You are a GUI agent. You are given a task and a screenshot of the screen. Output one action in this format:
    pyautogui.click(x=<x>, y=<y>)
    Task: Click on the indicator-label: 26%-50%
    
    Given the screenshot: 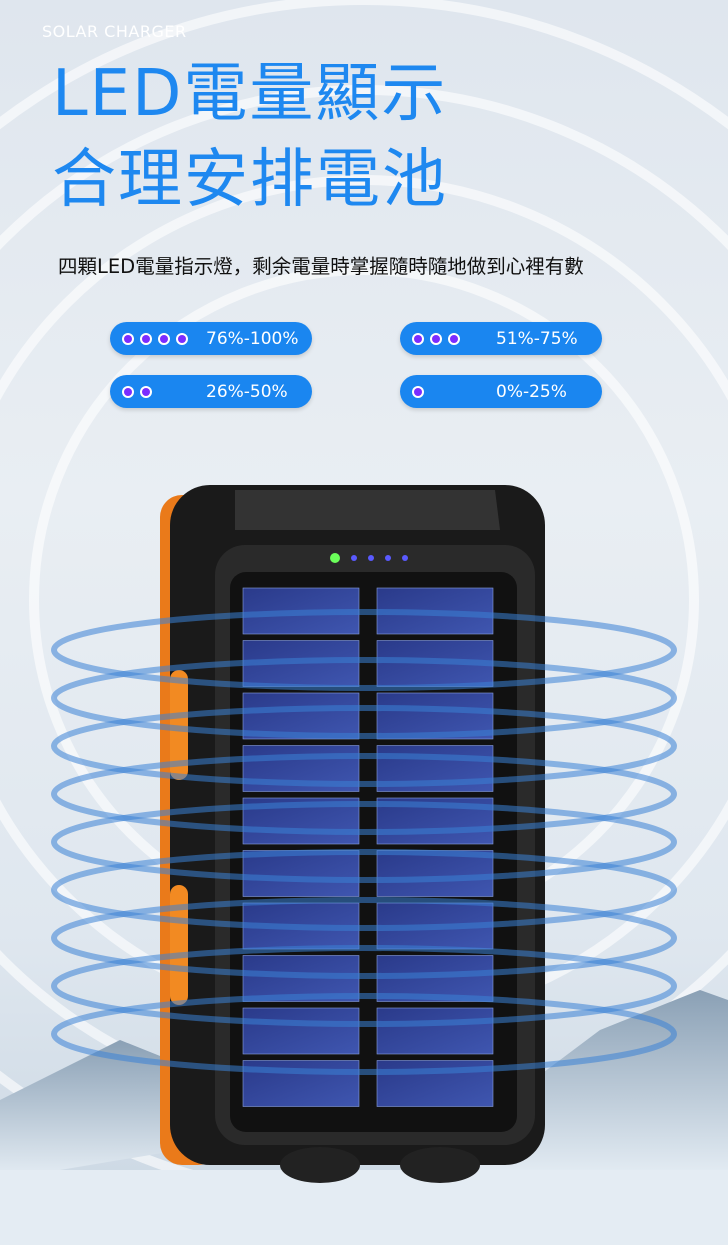 What is the action you would take?
    pyautogui.click(x=247, y=391)
    